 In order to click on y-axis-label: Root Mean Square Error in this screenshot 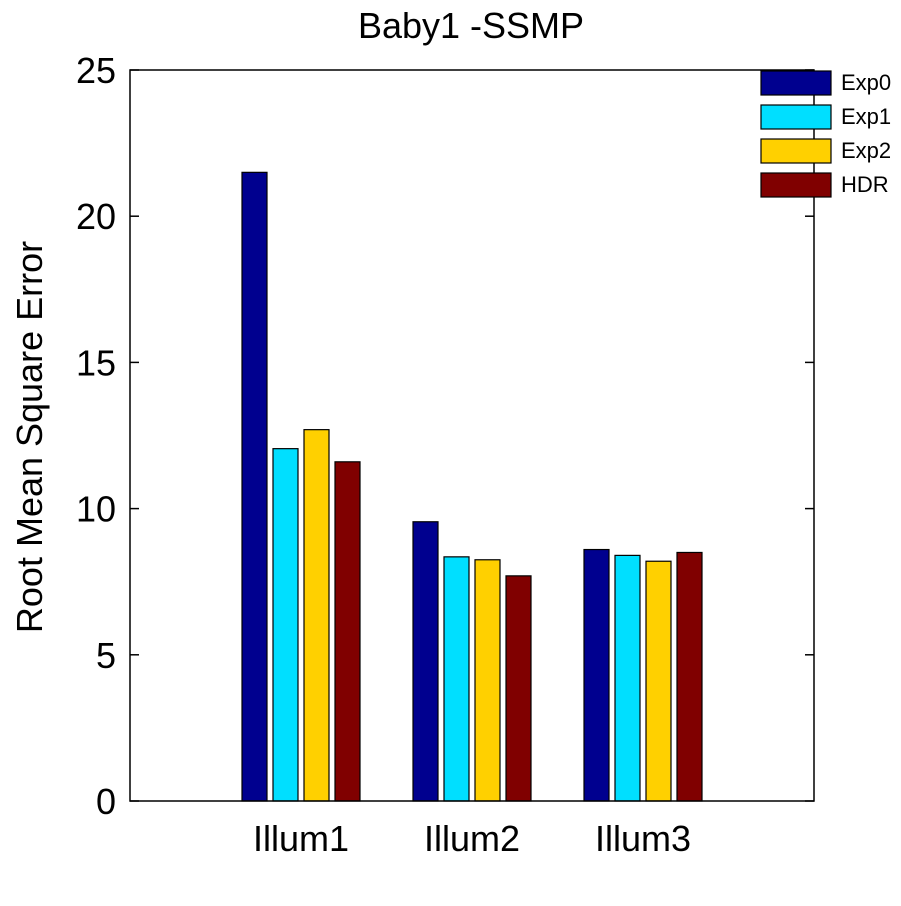, I will do `click(29, 437)`.